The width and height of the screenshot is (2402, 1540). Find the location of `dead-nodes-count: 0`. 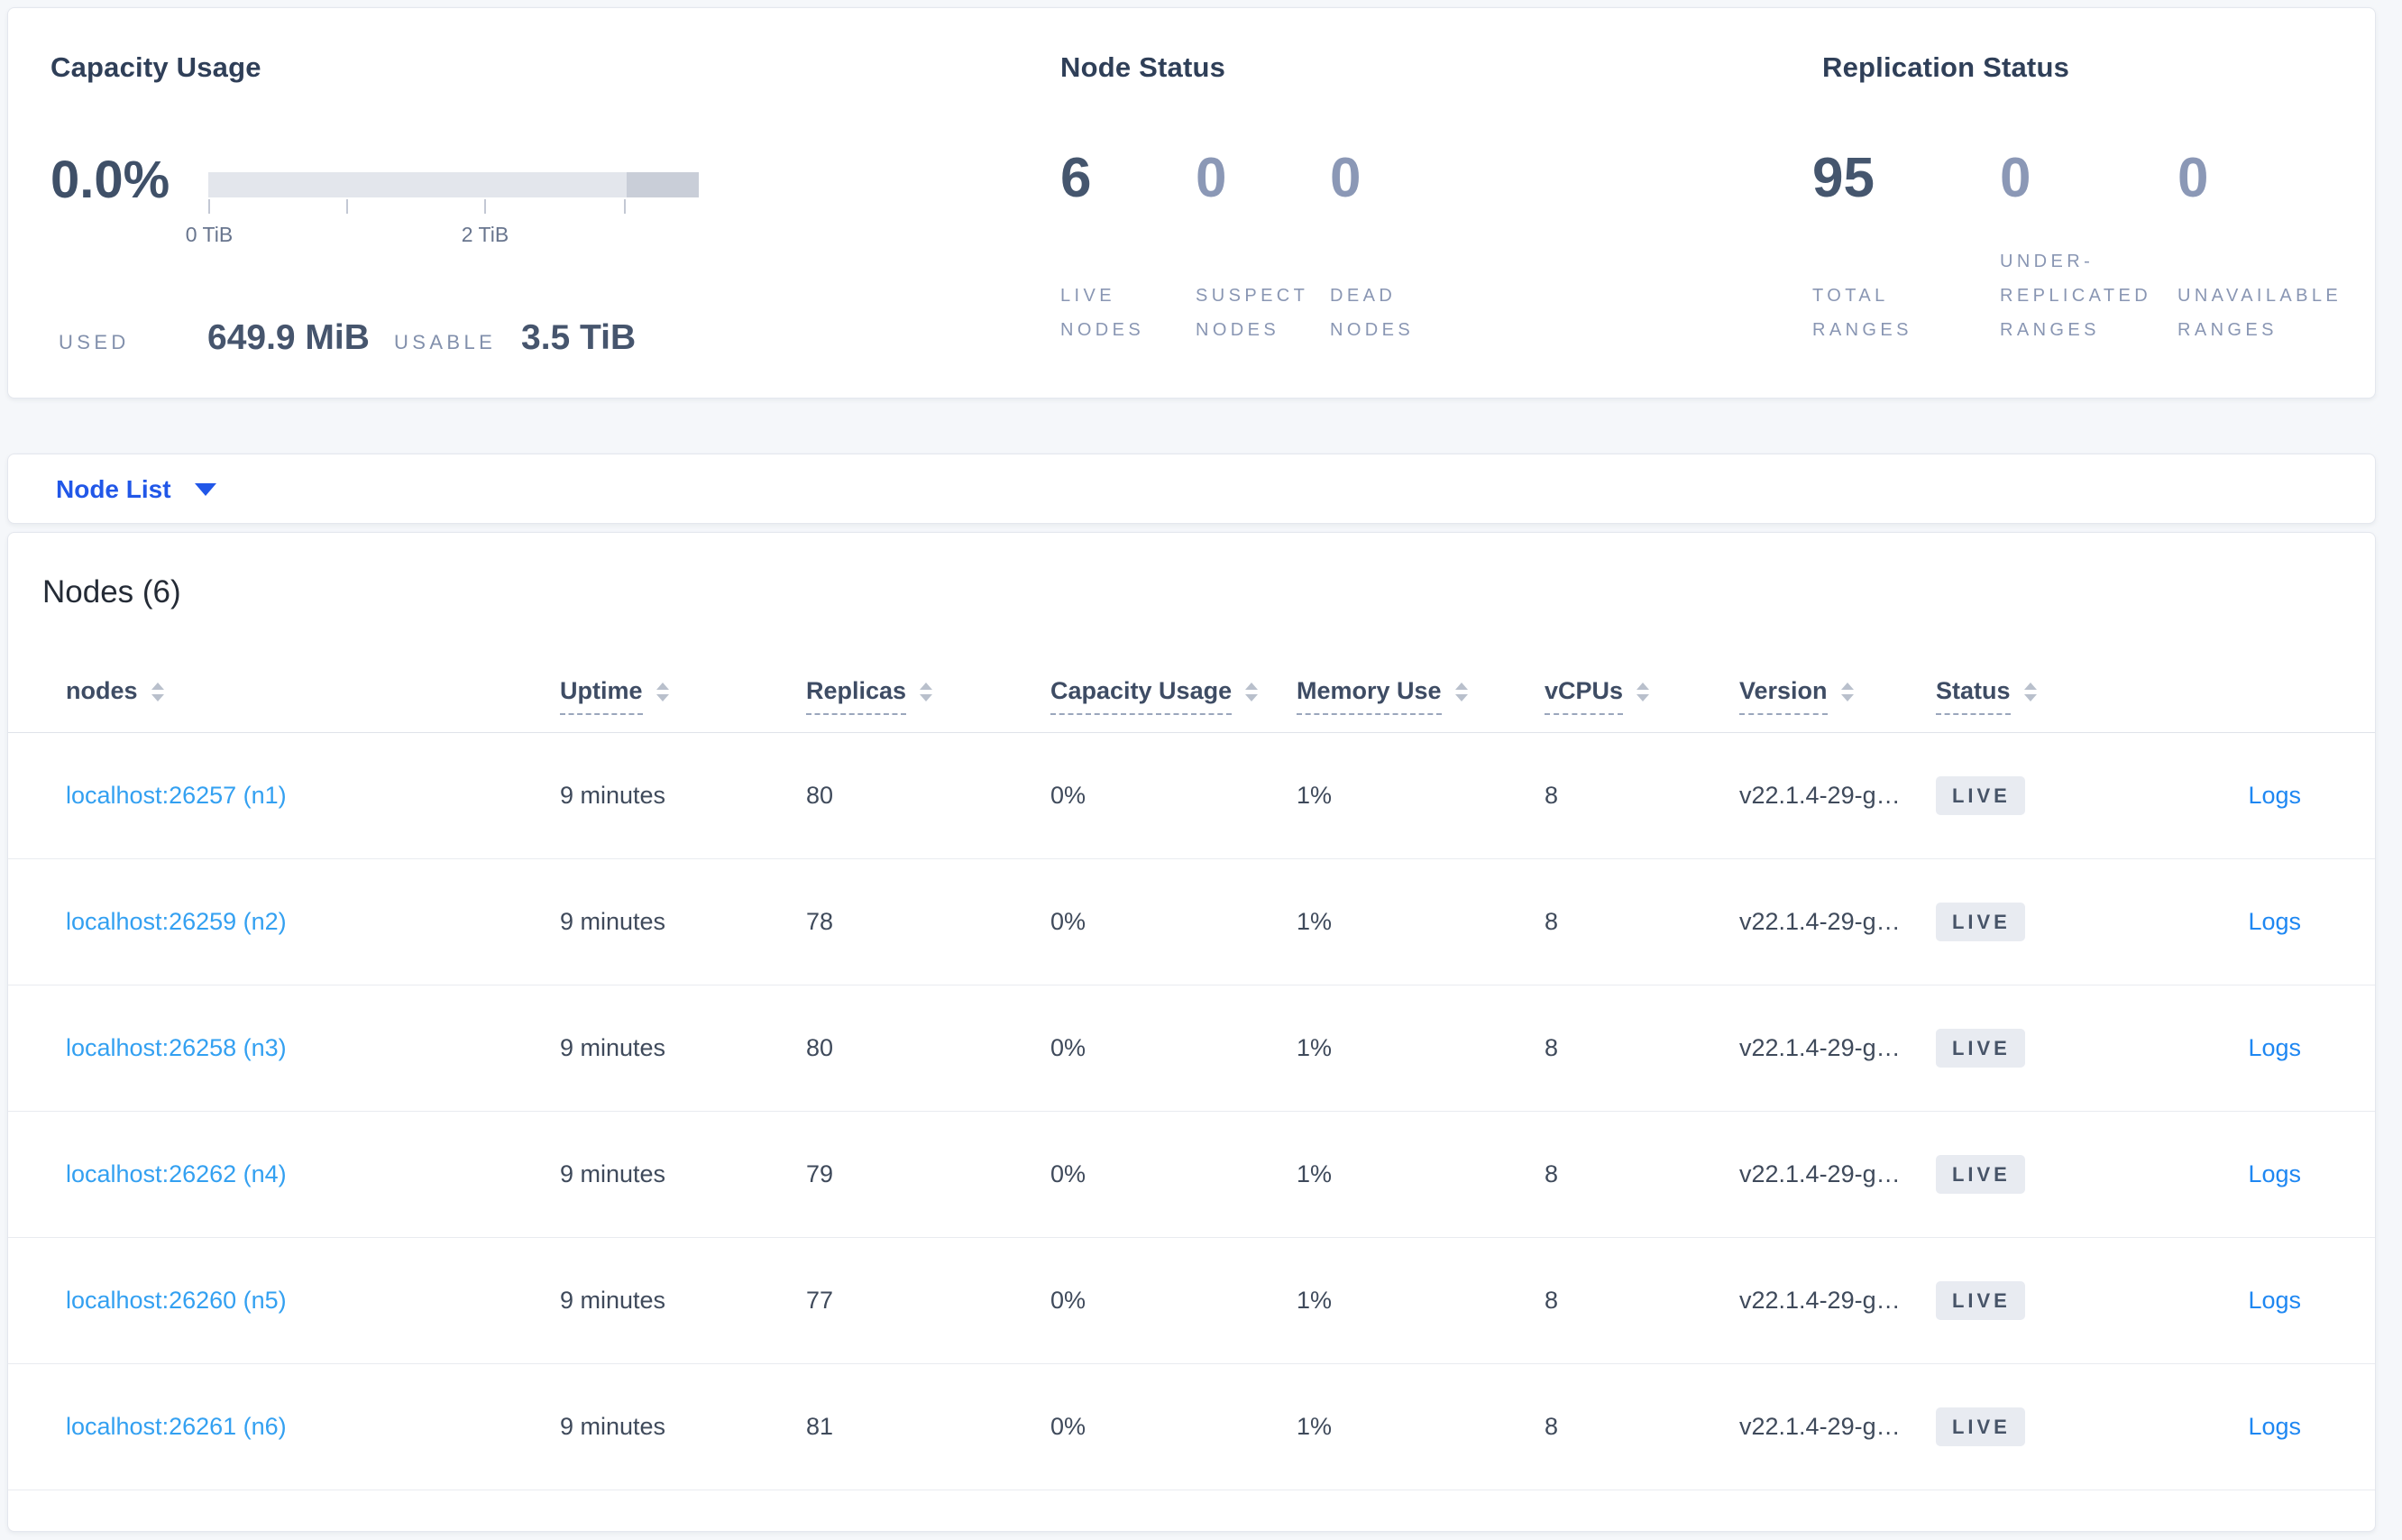

dead-nodes-count: 0 is located at coordinates (1345, 178).